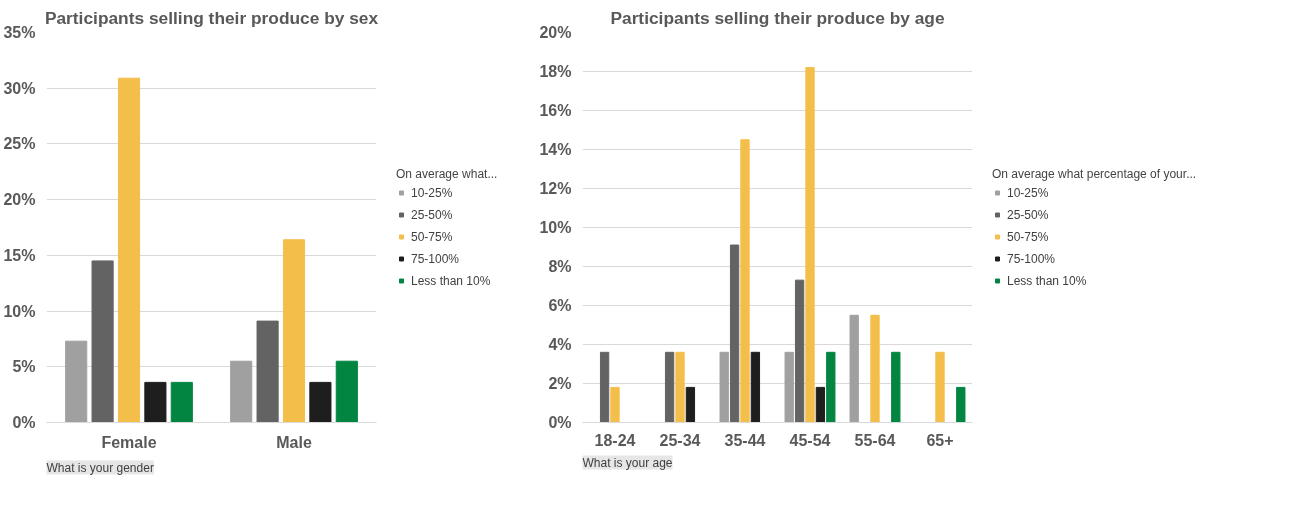 The height and width of the screenshot is (511, 1304). What do you see at coordinates (777, 17) in the screenshot?
I see `chart-title: Participants selling their produce by age` at bounding box center [777, 17].